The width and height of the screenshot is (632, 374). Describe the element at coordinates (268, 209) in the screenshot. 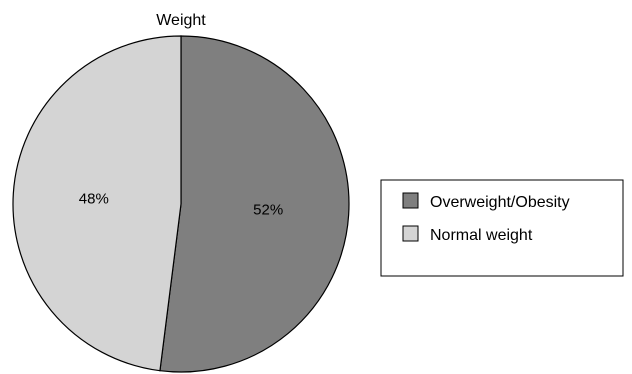

I see `pie-slice-label-0: 52%` at that location.